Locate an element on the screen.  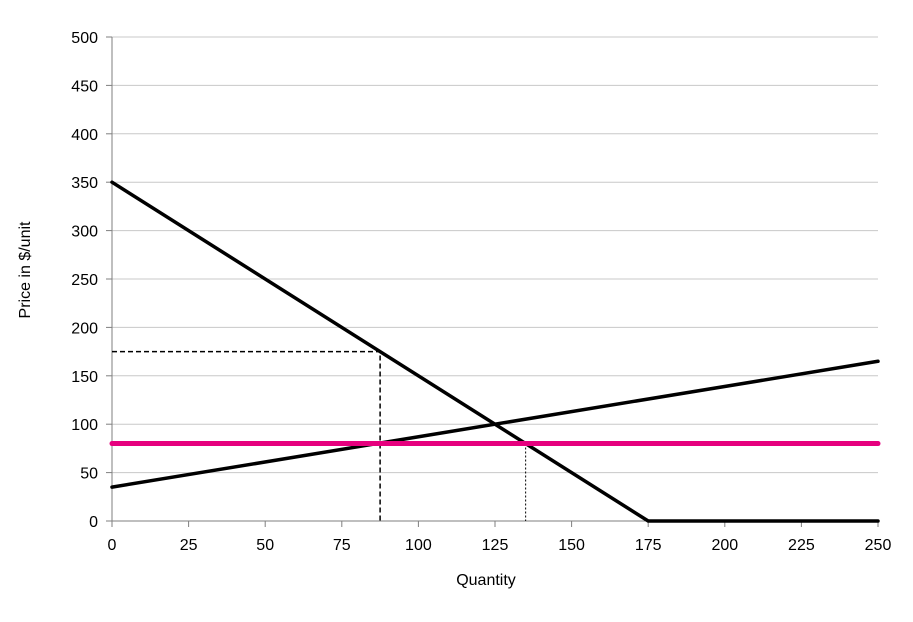
y-tick-label: 0 is located at coordinates (93, 522).